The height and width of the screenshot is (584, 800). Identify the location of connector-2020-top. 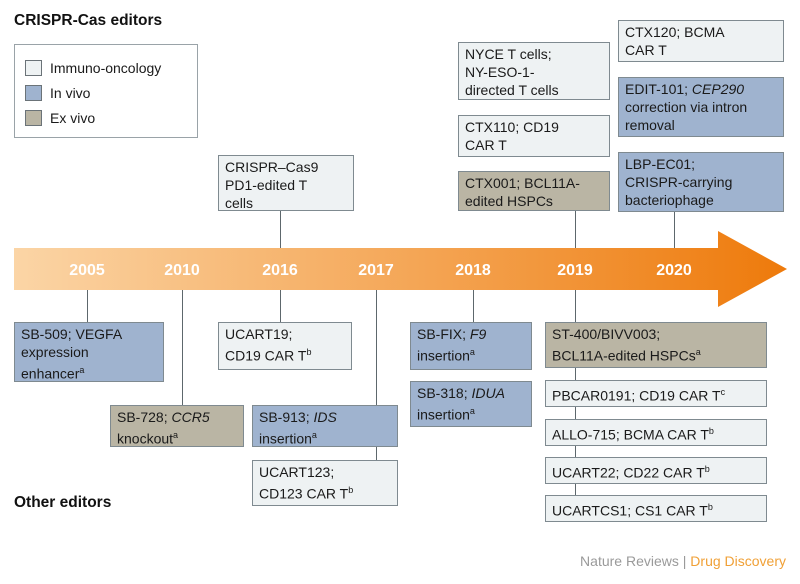
(674, 230).